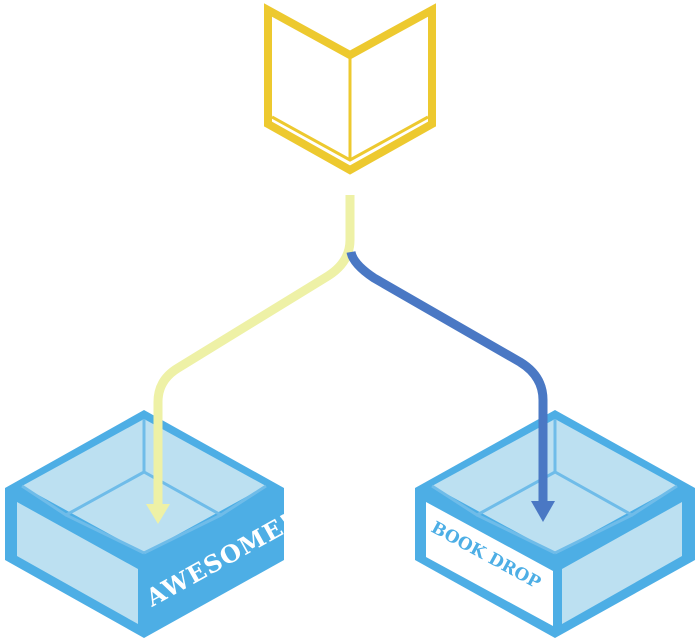 The width and height of the screenshot is (700, 642). I want to click on awesome-box, so click(144, 524).